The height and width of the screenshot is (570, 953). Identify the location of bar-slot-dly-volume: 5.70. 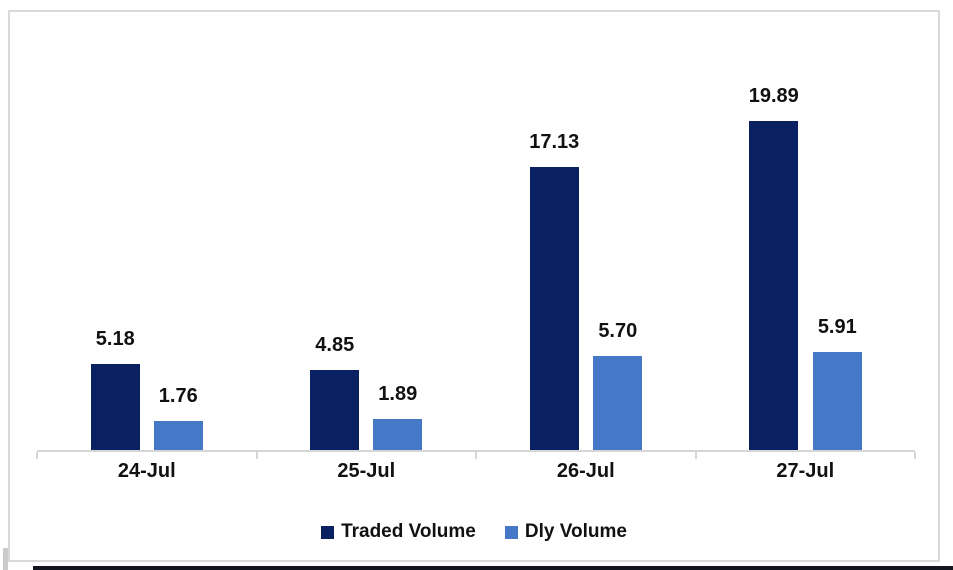
(618, 384).